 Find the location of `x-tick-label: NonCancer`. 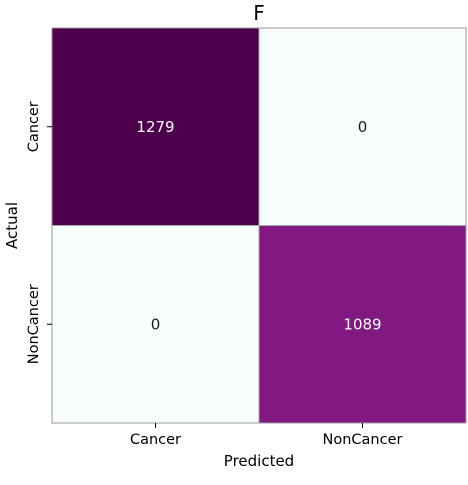

x-tick-label: NonCancer is located at coordinates (363, 440).